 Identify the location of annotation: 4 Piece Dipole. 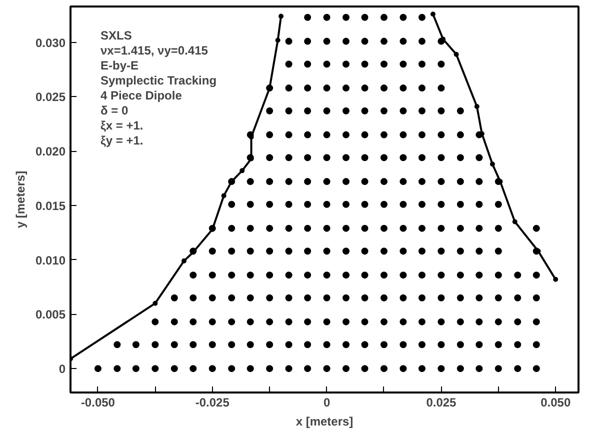
(141, 95).